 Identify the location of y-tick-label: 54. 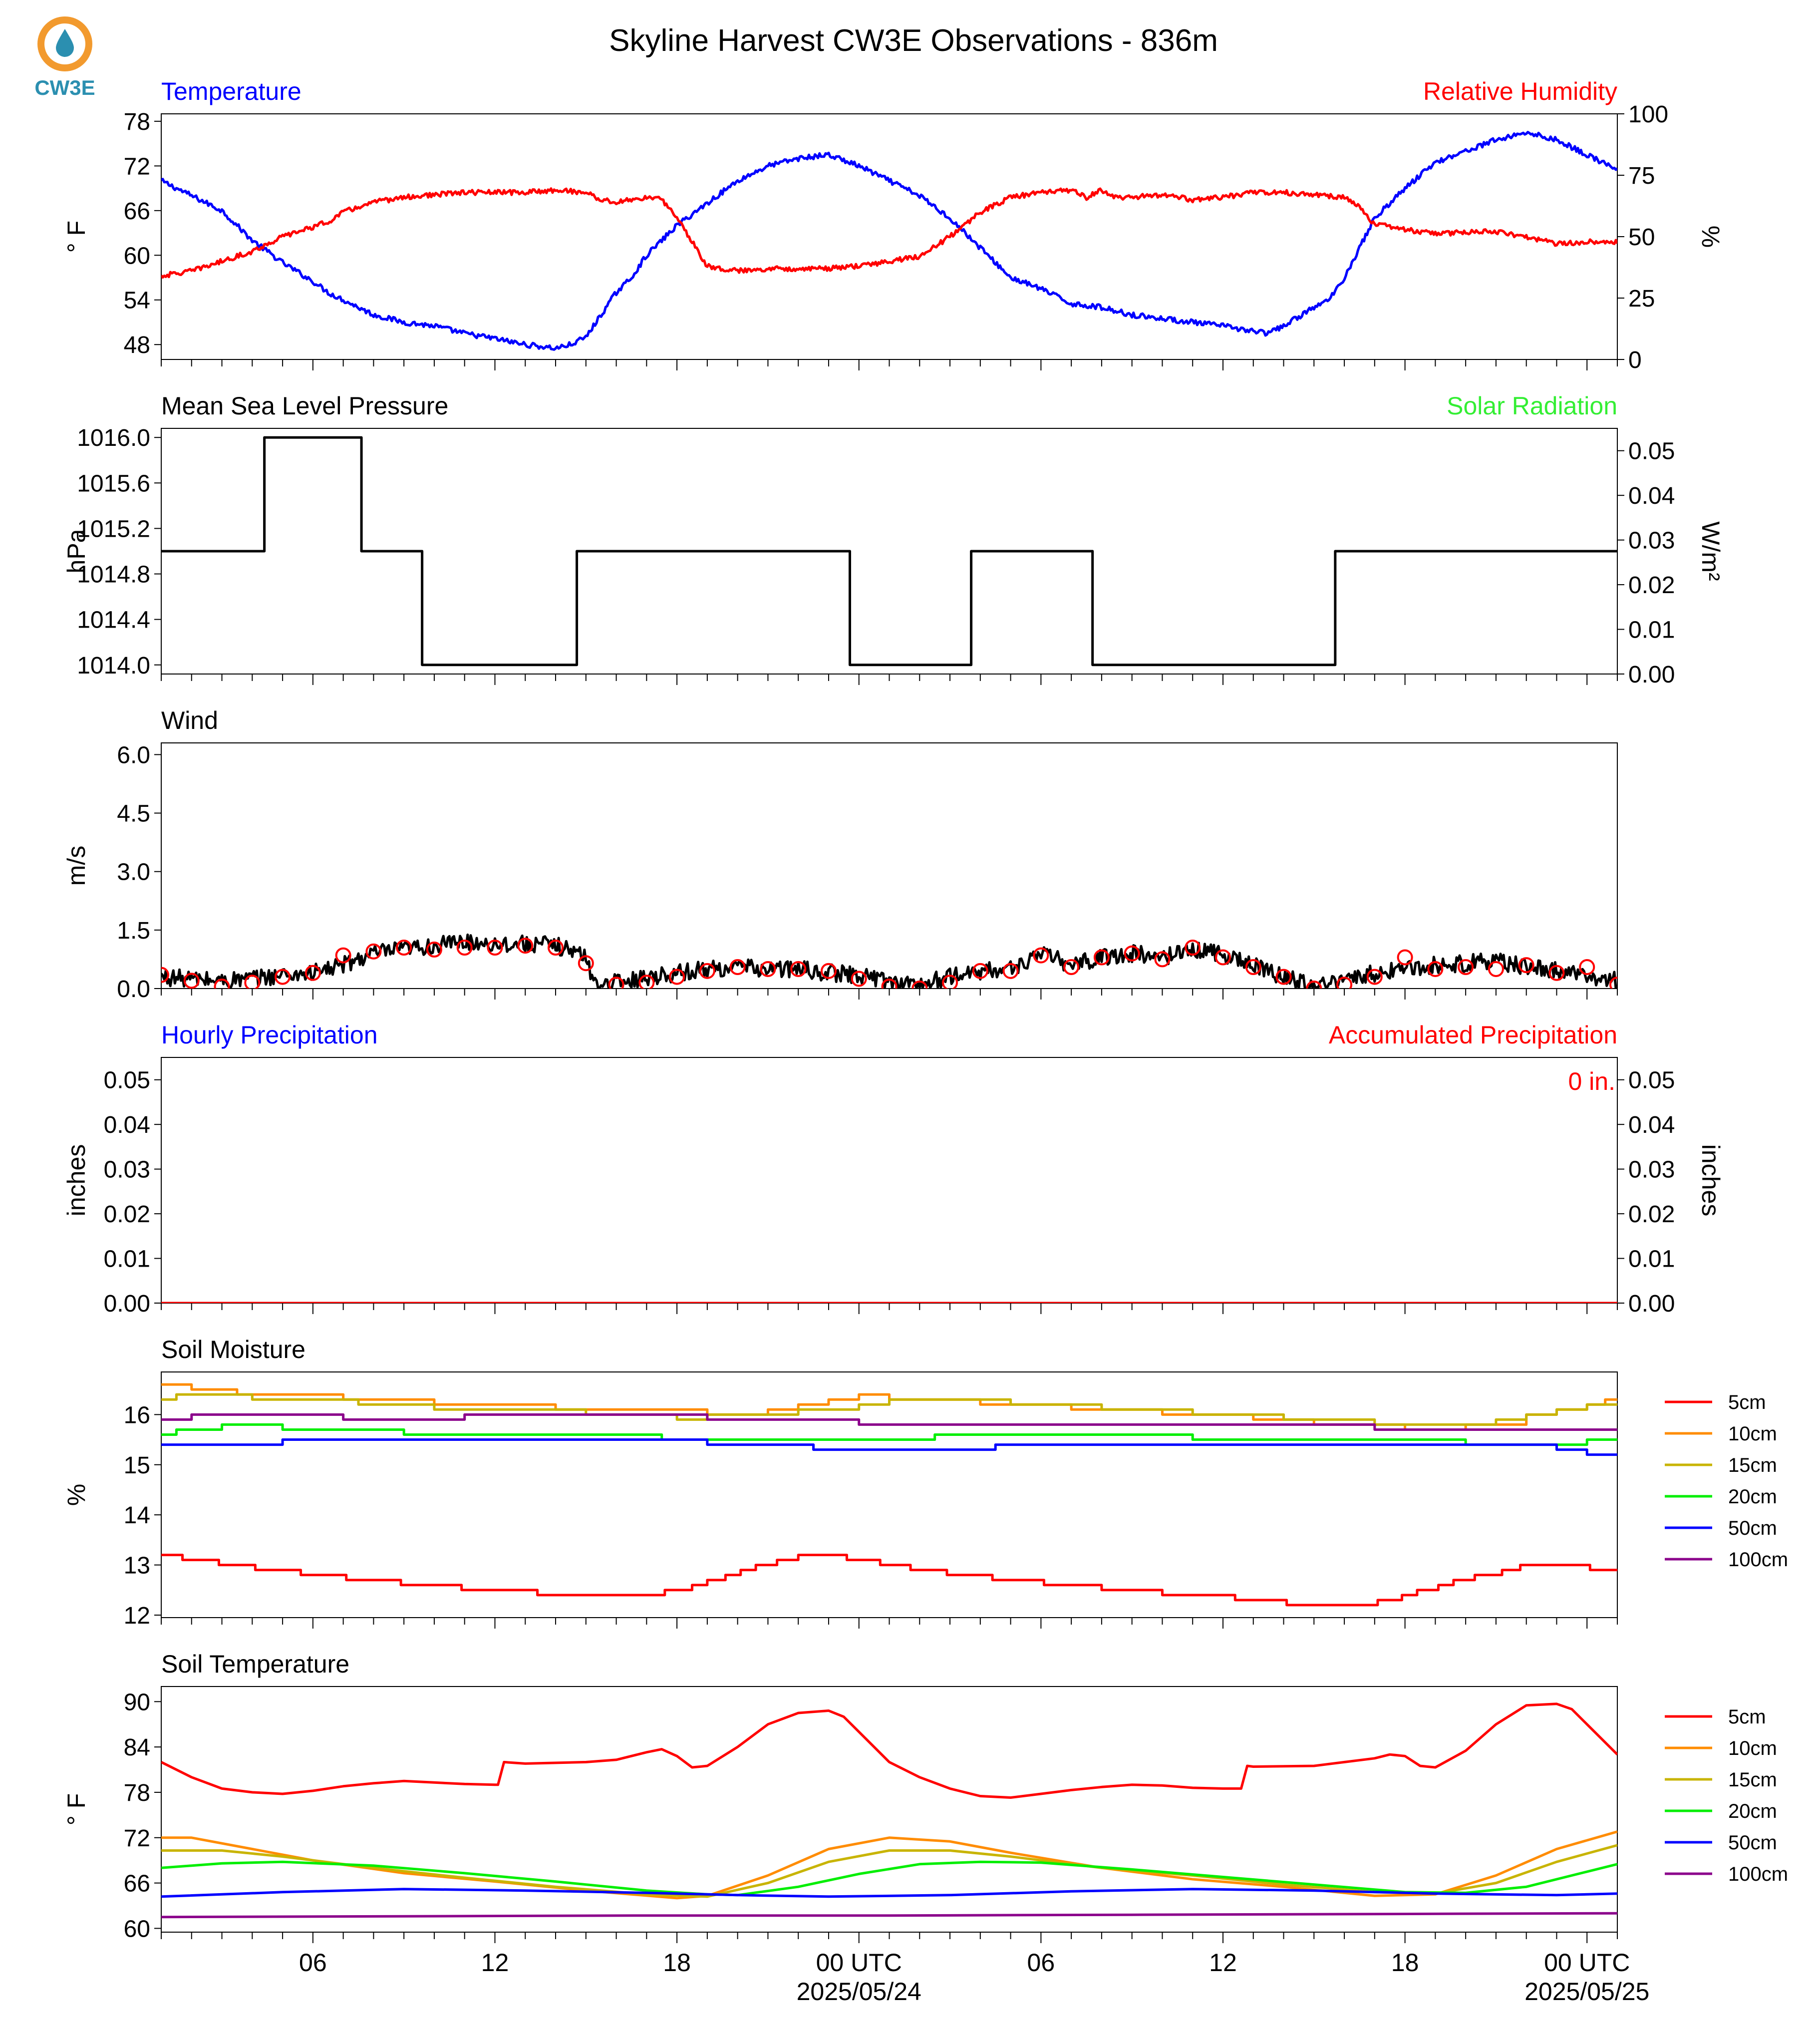
(137, 301).